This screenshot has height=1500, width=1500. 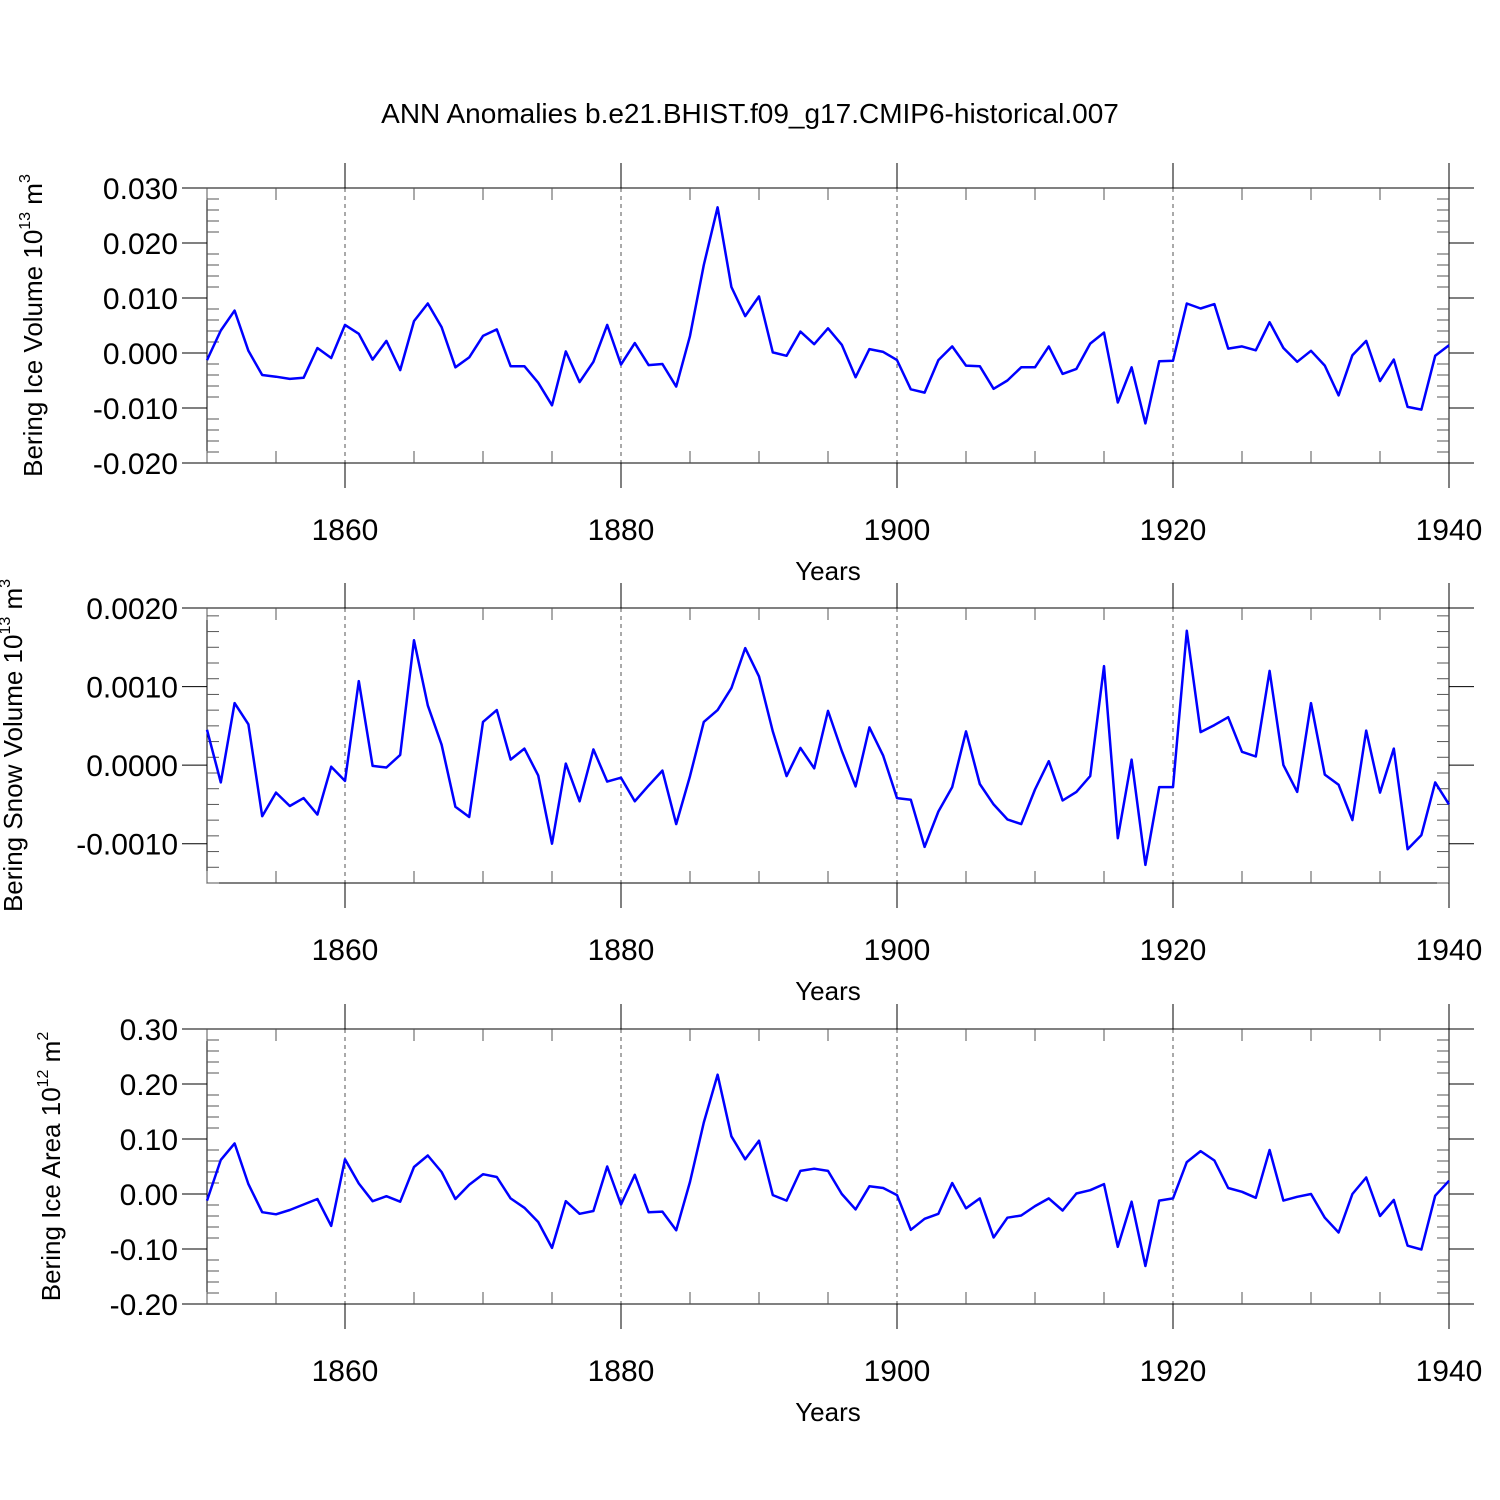 What do you see at coordinates (50, 1167) in the screenshot?
I see `y-axis-title: Bering Ice Area 1012 m2` at bounding box center [50, 1167].